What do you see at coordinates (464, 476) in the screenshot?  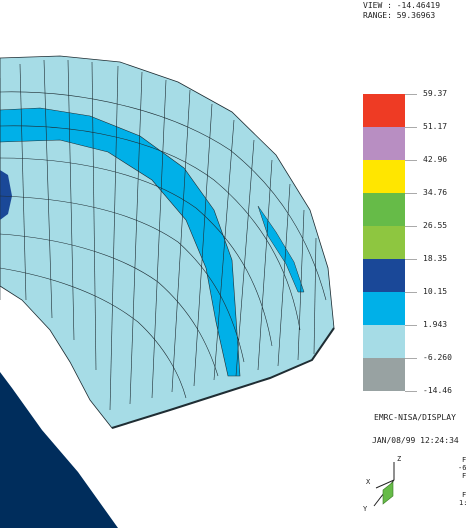 I see `cutoff-text-3: F` at bounding box center [464, 476].